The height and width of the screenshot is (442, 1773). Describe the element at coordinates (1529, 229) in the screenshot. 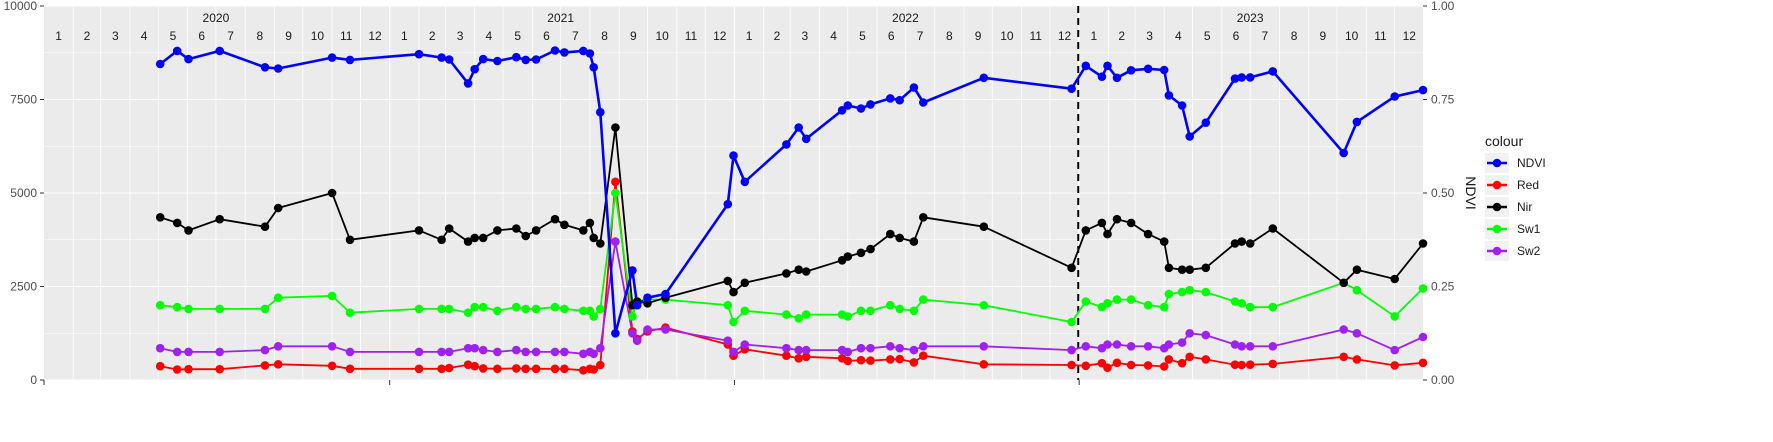

I see `legend-label-sw1: Sw1` at that location.